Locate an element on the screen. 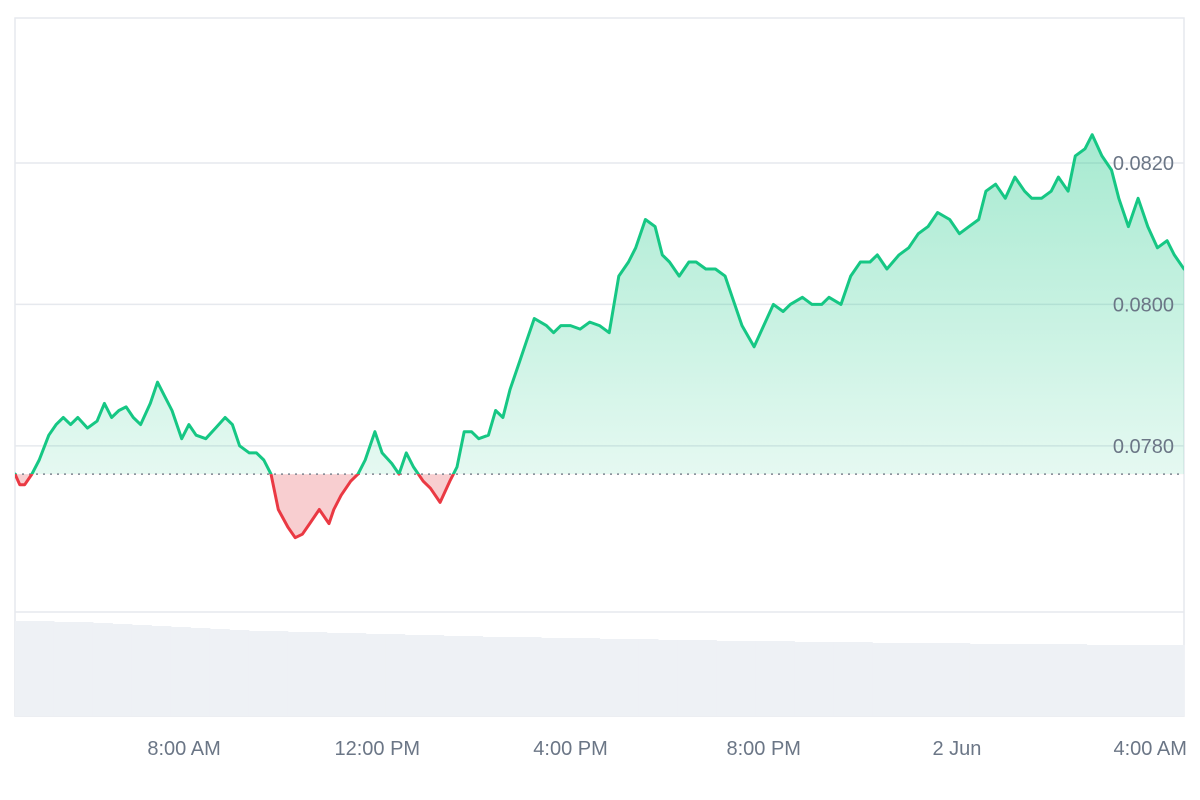  x-tick-label: 2 Jun is located at coordinates (956, 749).